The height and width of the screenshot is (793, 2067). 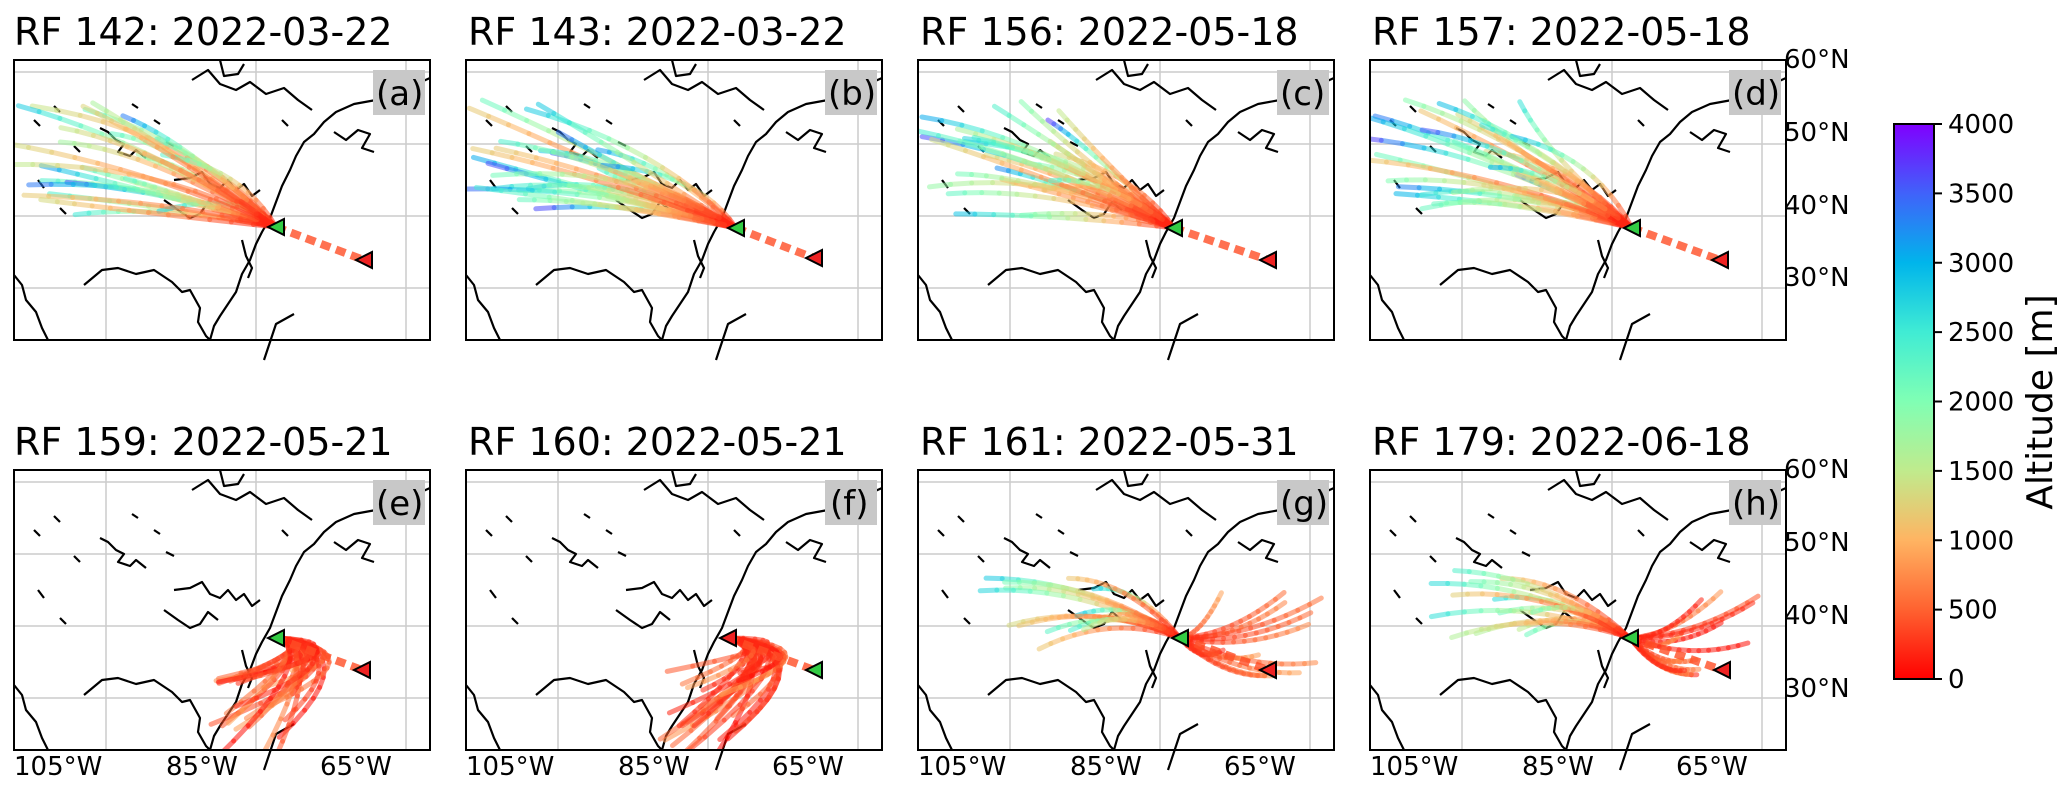 I want to click on map-panel-f, so click(x=674, y=620).